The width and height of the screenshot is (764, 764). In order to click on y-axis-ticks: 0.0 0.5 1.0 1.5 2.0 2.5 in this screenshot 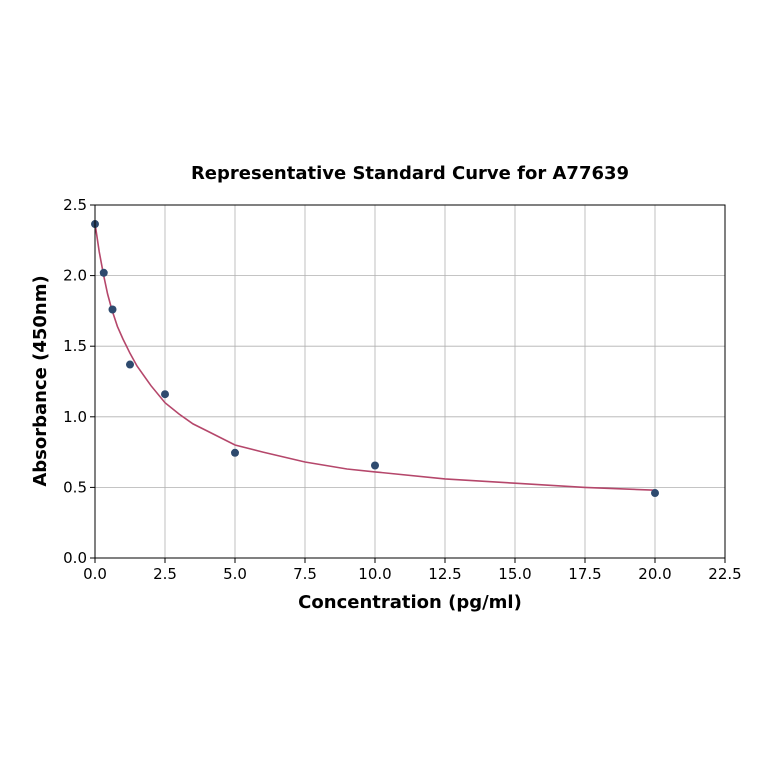, I will do `click(79, 381)`.